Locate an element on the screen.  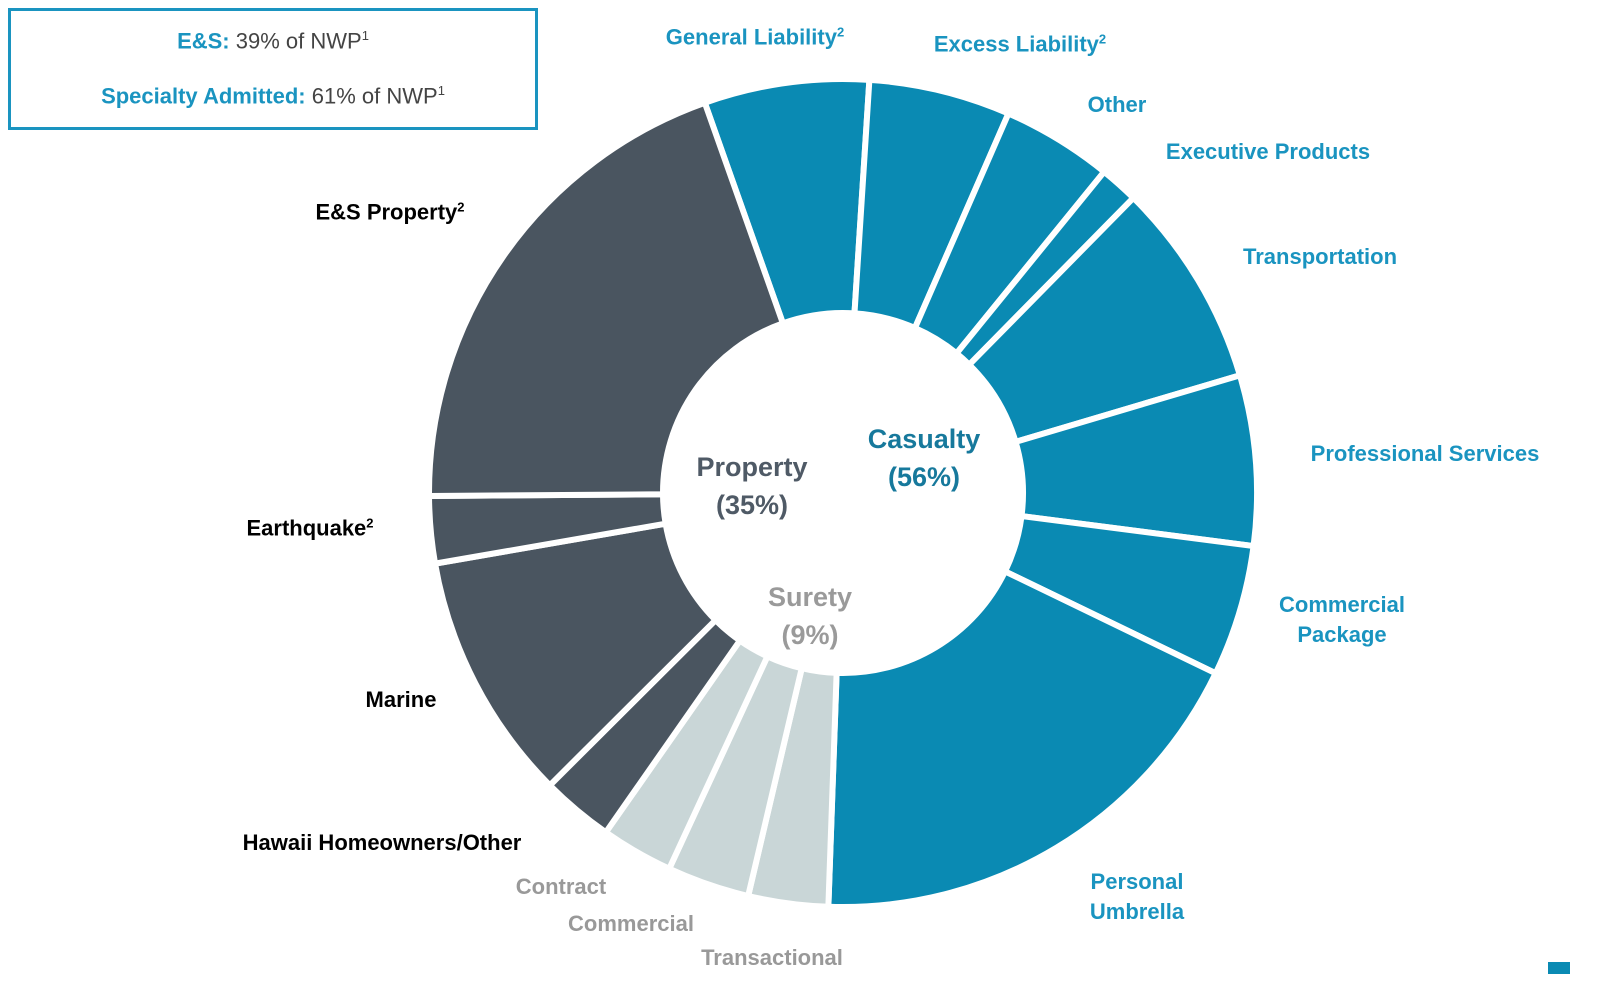
segment-label: Hawaii Homeowners/Other is located at coordinates (382, 843).